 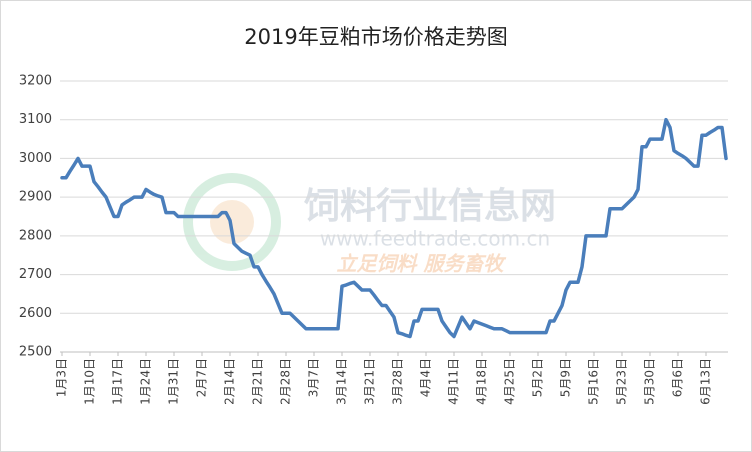 What do you see at coordinates (594, 381) in the screenshot?
I see `x-tick-label: 5月16日` at bounding box center [594, 381].